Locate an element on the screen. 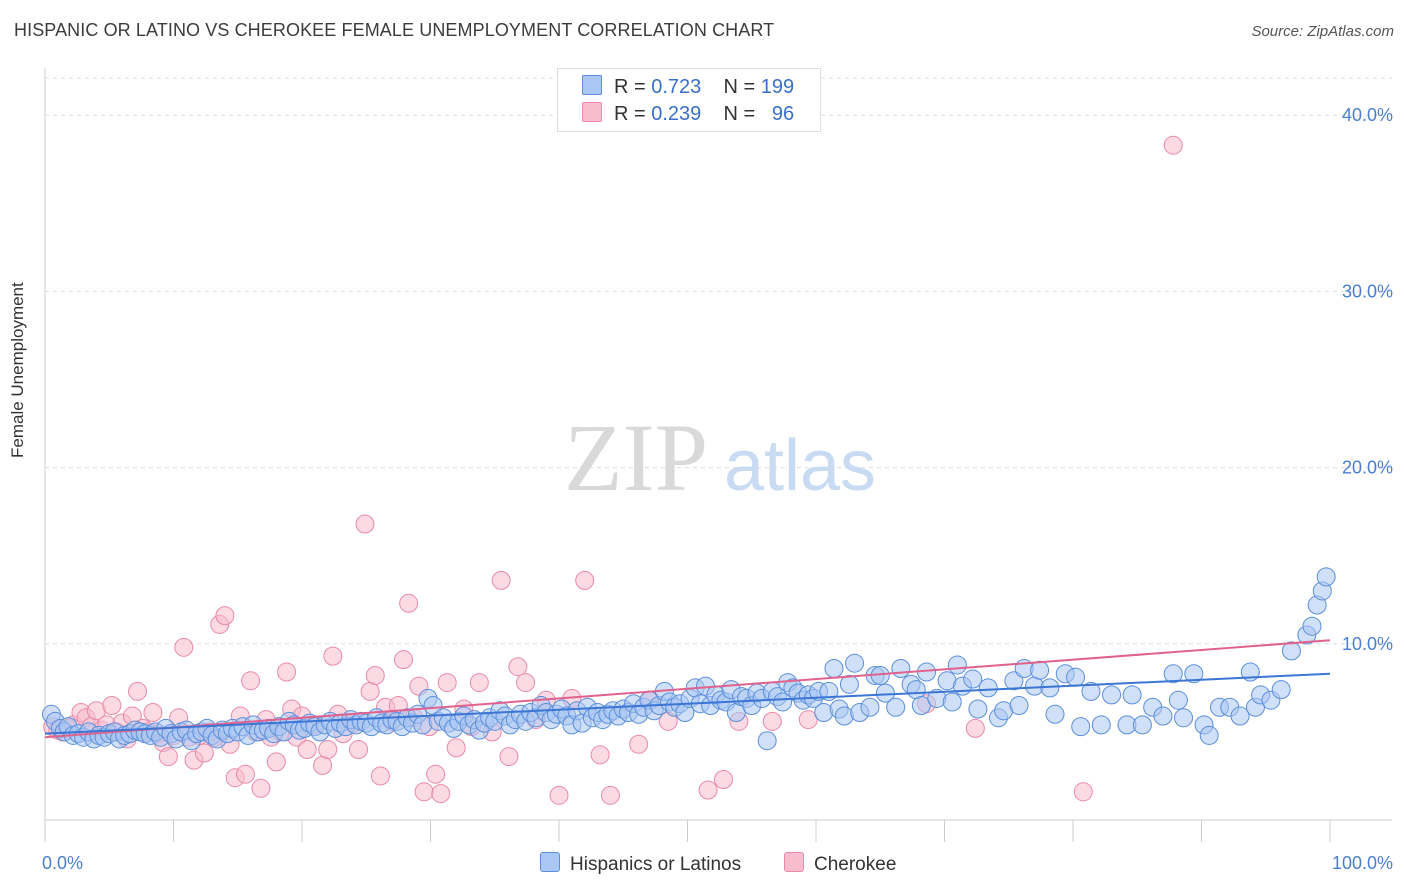 Image resolution: width=1406 pixels, height=892 pixels. cherokee-swatch is located at coordinates (592, 112).